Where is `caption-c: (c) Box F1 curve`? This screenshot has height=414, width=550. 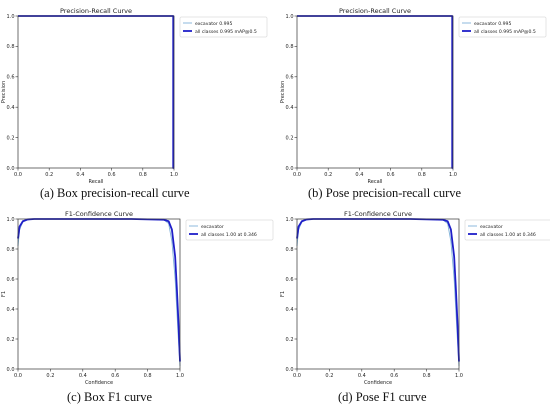
caption-c: (c) Box F1 curve is located at coordinates (110, 397).